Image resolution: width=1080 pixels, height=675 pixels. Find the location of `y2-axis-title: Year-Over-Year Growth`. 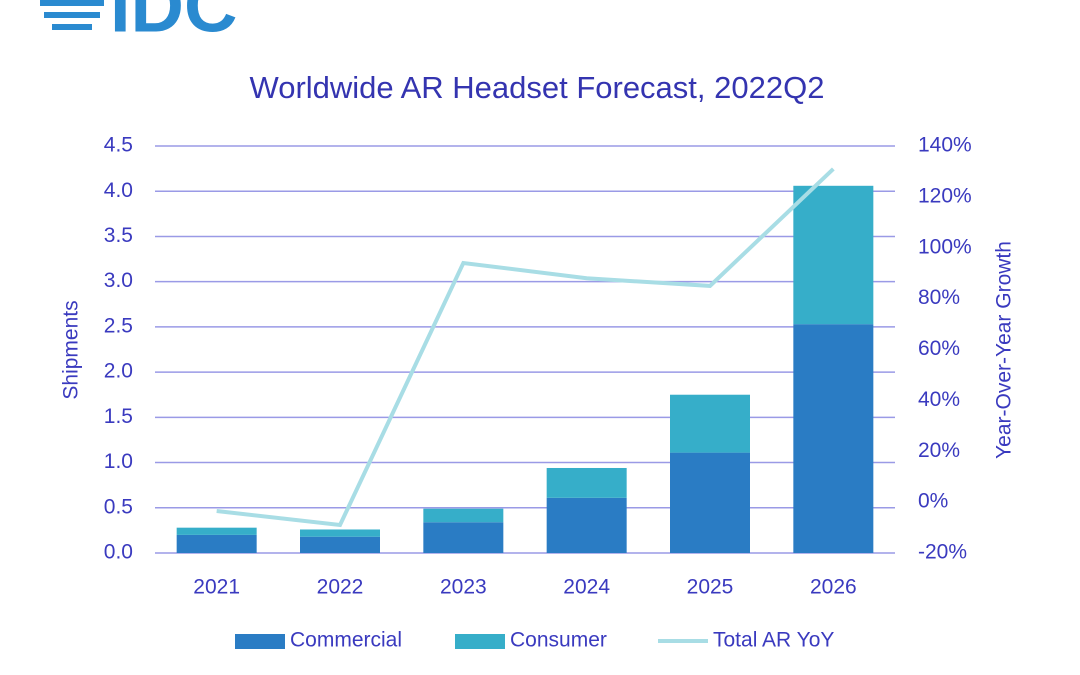

y2-axis-title: Year-Over-Year Growth is located at coordinates (1004, 350).